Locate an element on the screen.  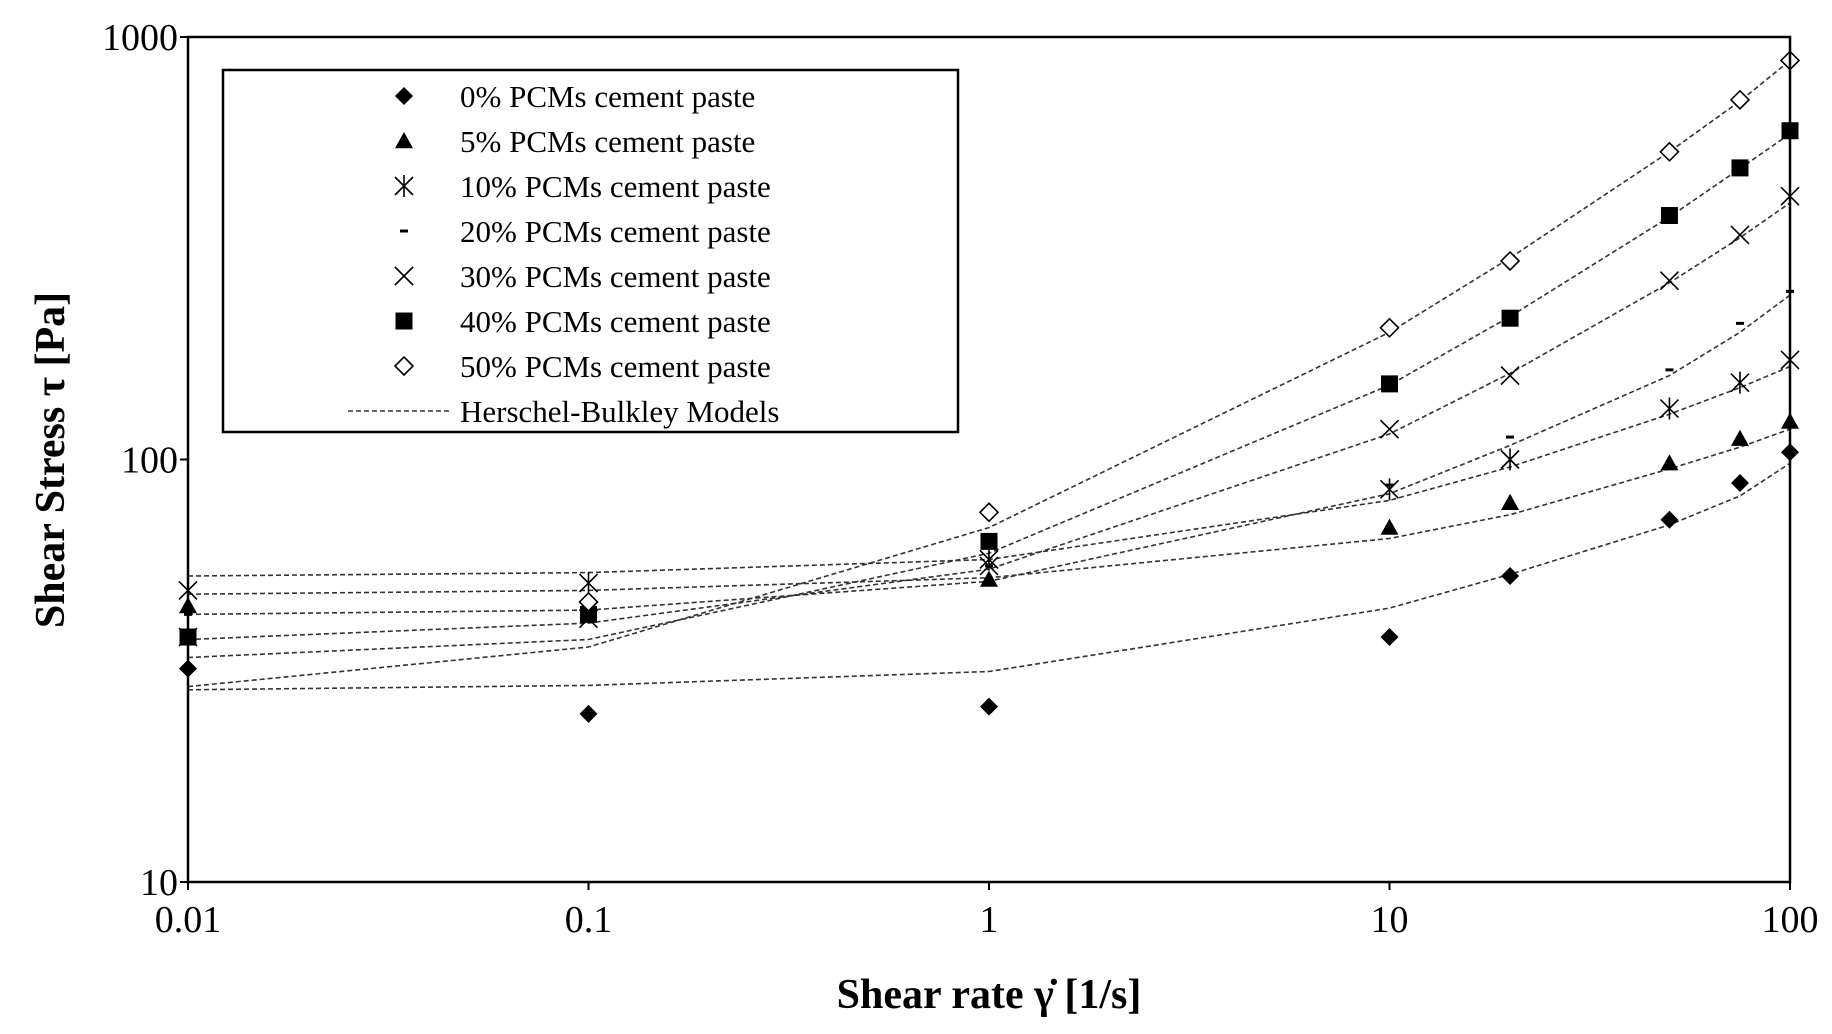
legend-label-5: 40% PCMs cement paste is located at coordinates (615, 321).